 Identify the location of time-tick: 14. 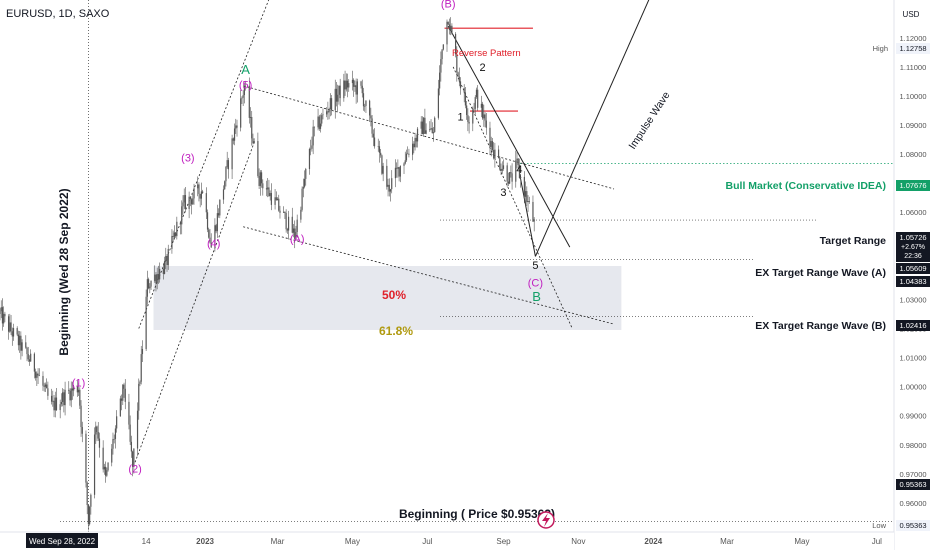
(146, 541).